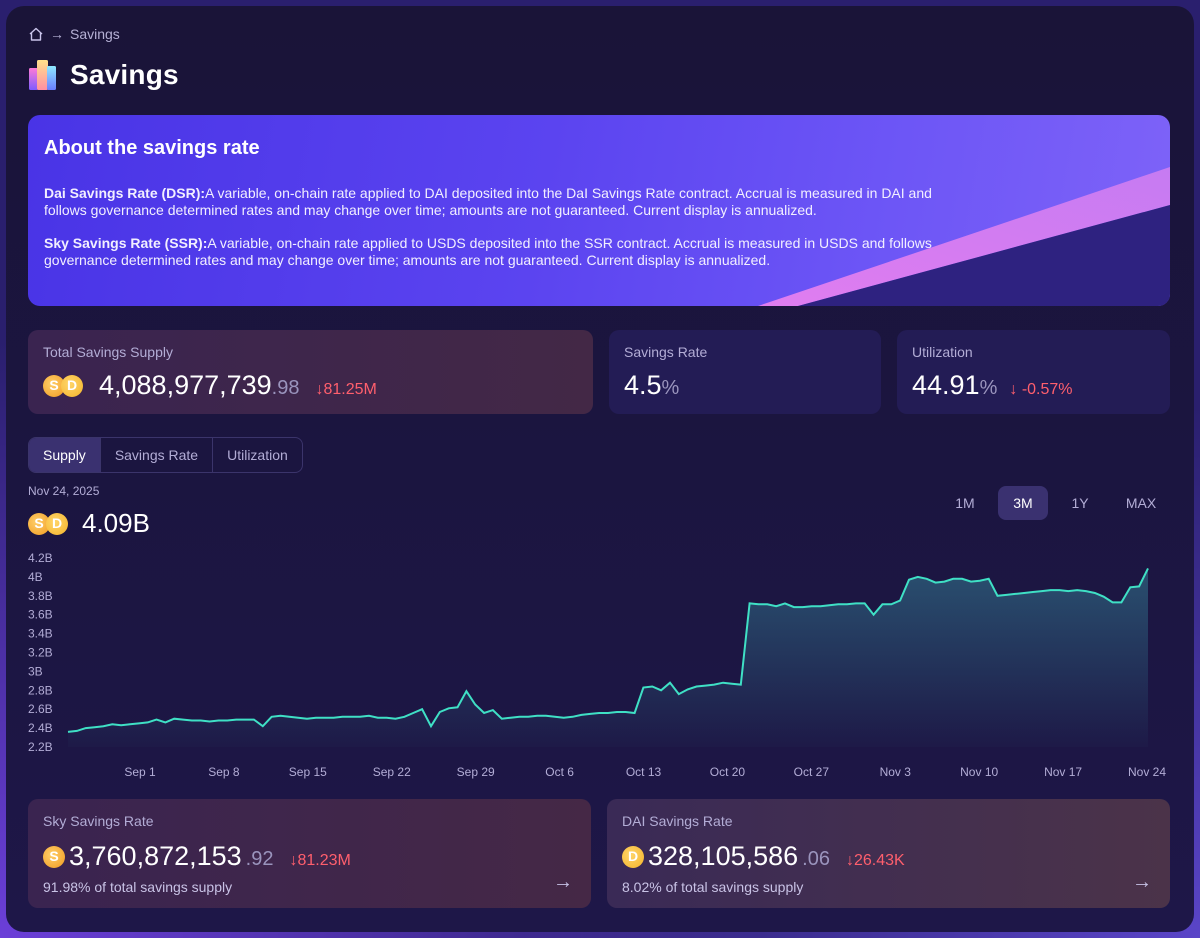 The width and height of the screenshot is (1200, 938). Describe the element at coordinates (65, 455) in the screenshot. I see `tab-supply: Supply` at that location.